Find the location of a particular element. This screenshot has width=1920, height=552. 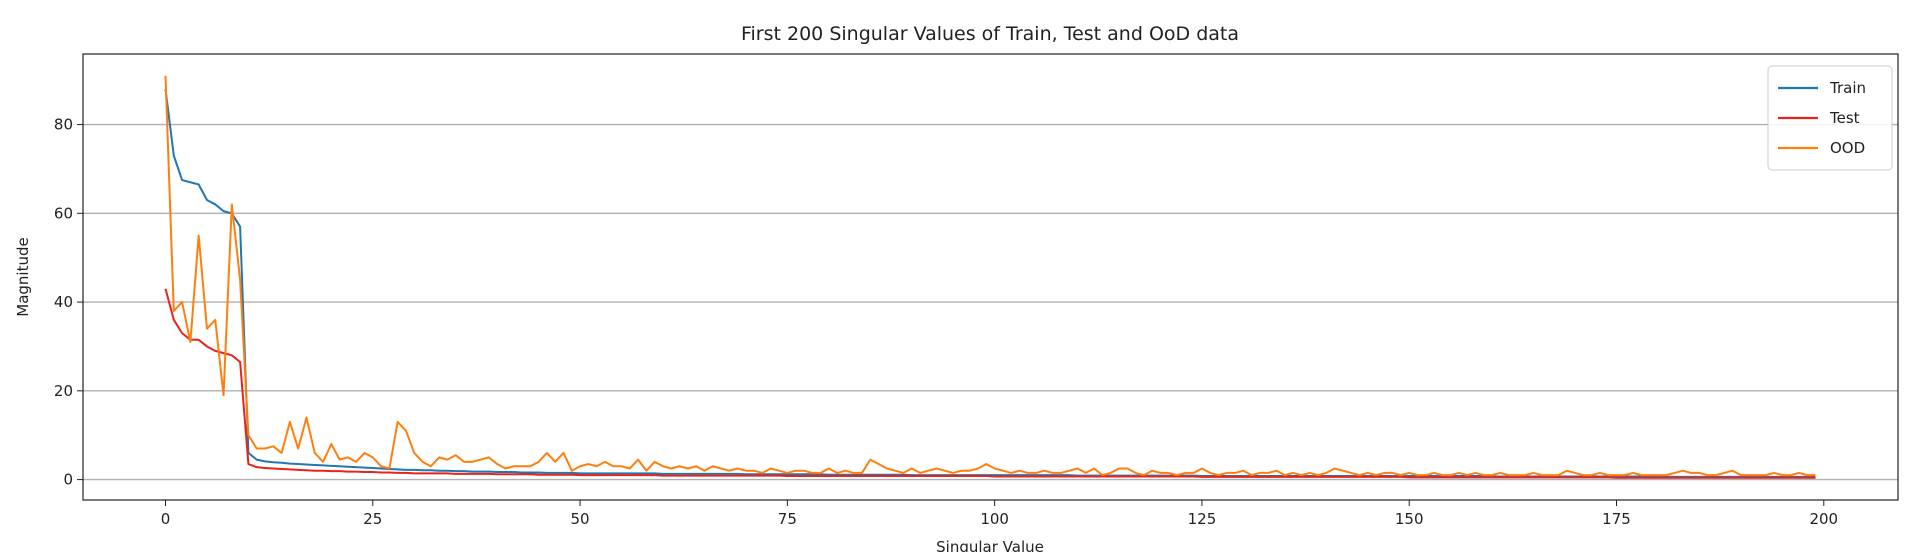

x-tick-label: 100 is located at coordinates (994, 519).